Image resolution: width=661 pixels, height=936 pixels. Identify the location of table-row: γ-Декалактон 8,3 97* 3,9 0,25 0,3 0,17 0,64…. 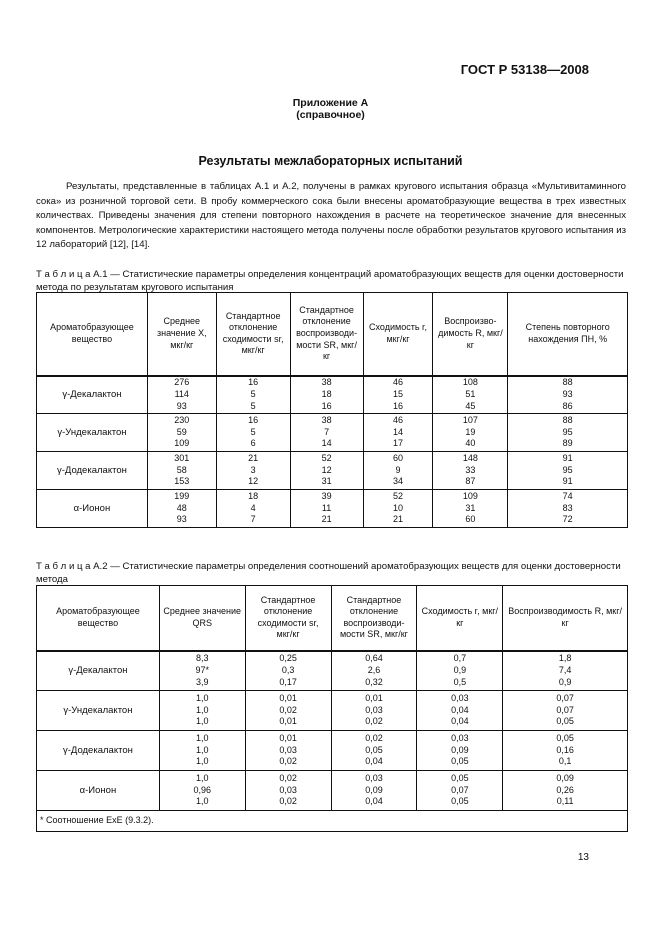
(332, 670).